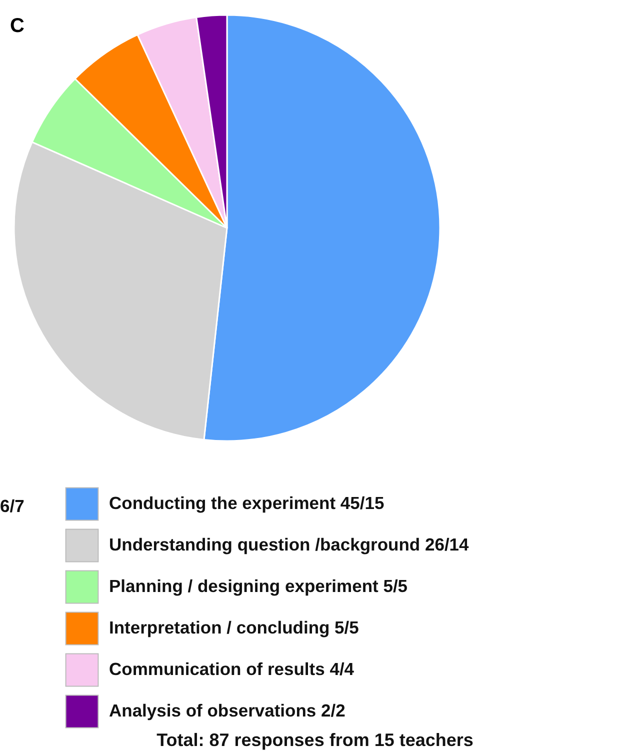 The height and width of the screenshot is (753, 630). I want to click on text: Total: 87 responses from 15 teachers, so click(315, 740).